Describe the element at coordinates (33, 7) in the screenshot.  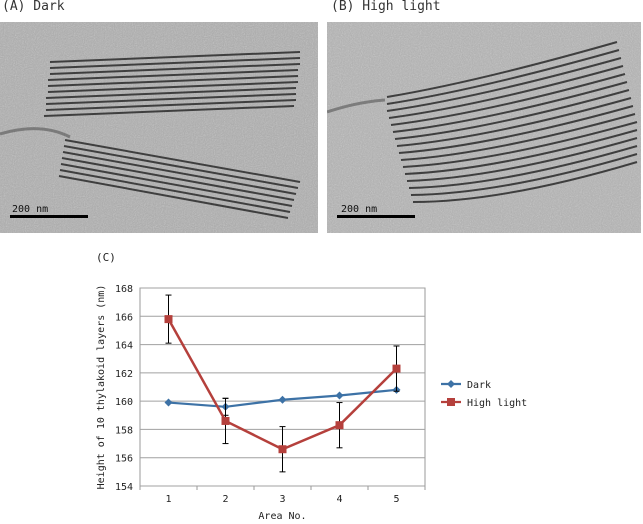
I see `panel-a-label: (A) Dark` at that location.